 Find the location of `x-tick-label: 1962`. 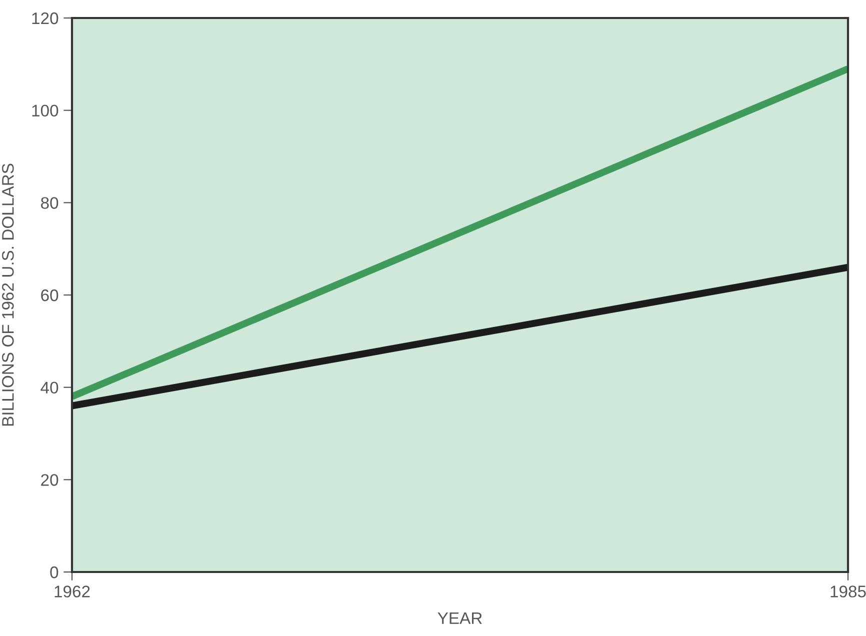

x-tick-label: 1962 is located at coordinates (72, 592).